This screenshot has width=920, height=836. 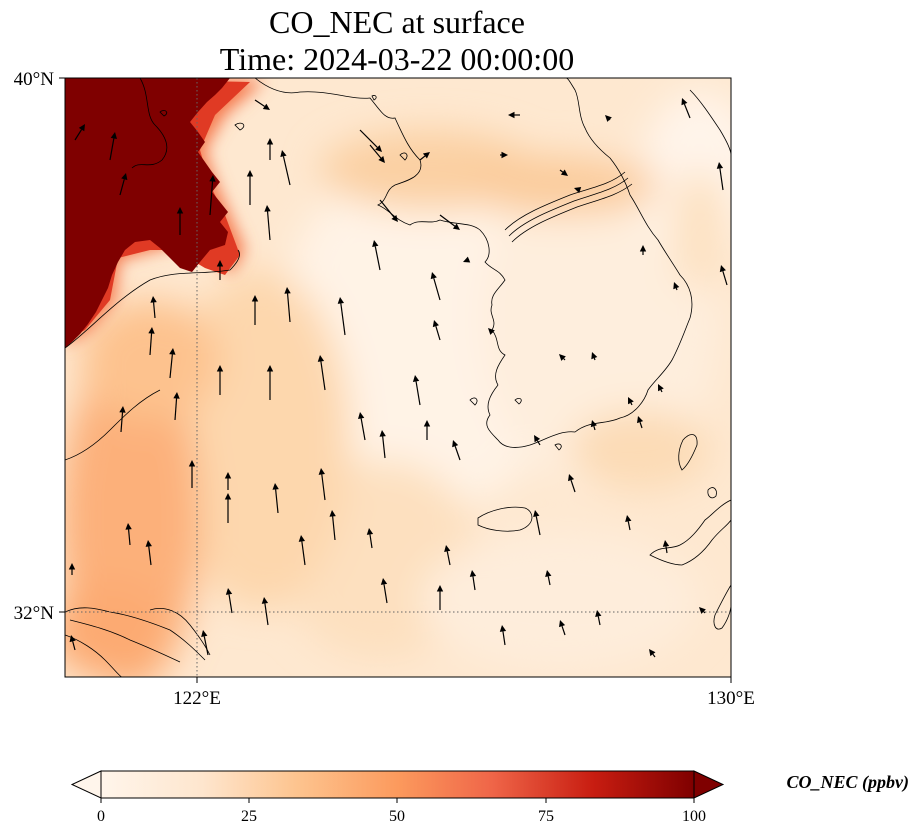 I want to click on colorbar-min-extend, so click(x=86, y=784).